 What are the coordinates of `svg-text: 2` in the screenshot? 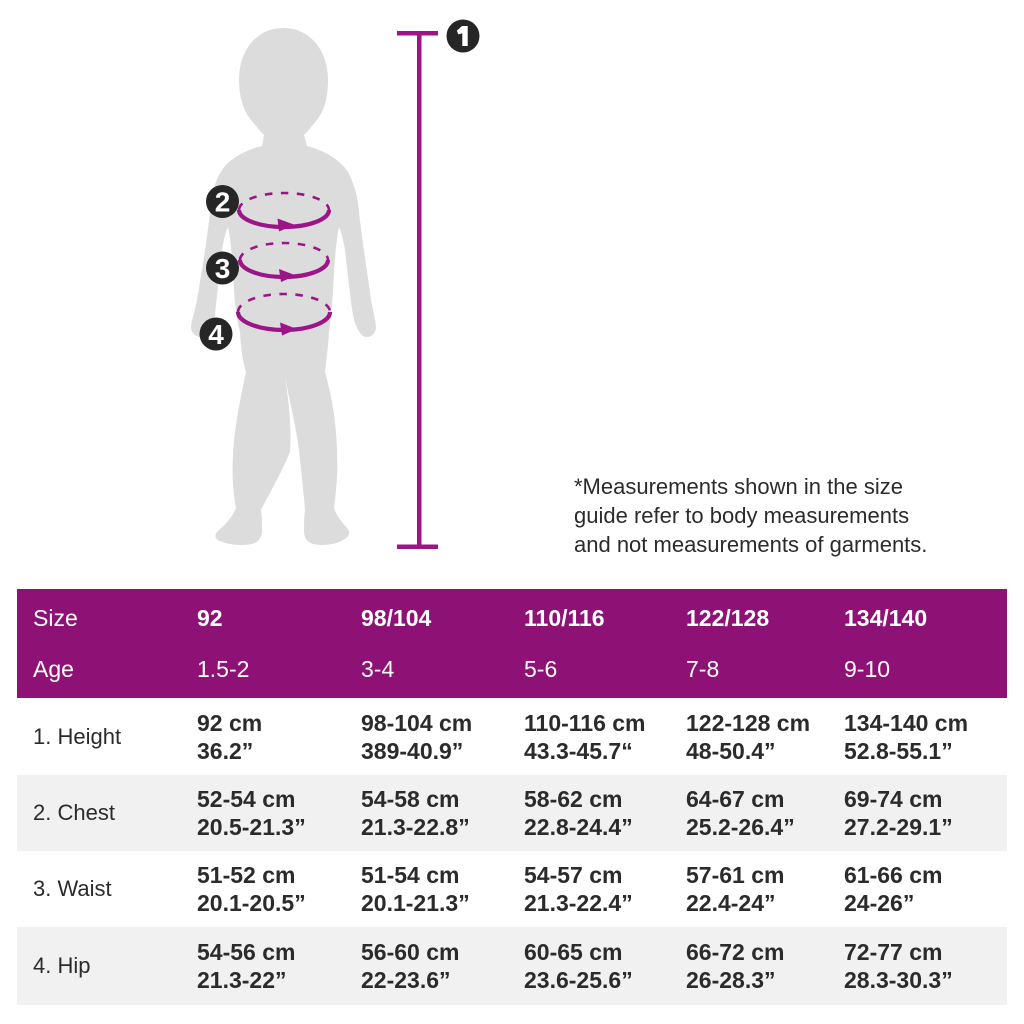 It's located at (223, 202).